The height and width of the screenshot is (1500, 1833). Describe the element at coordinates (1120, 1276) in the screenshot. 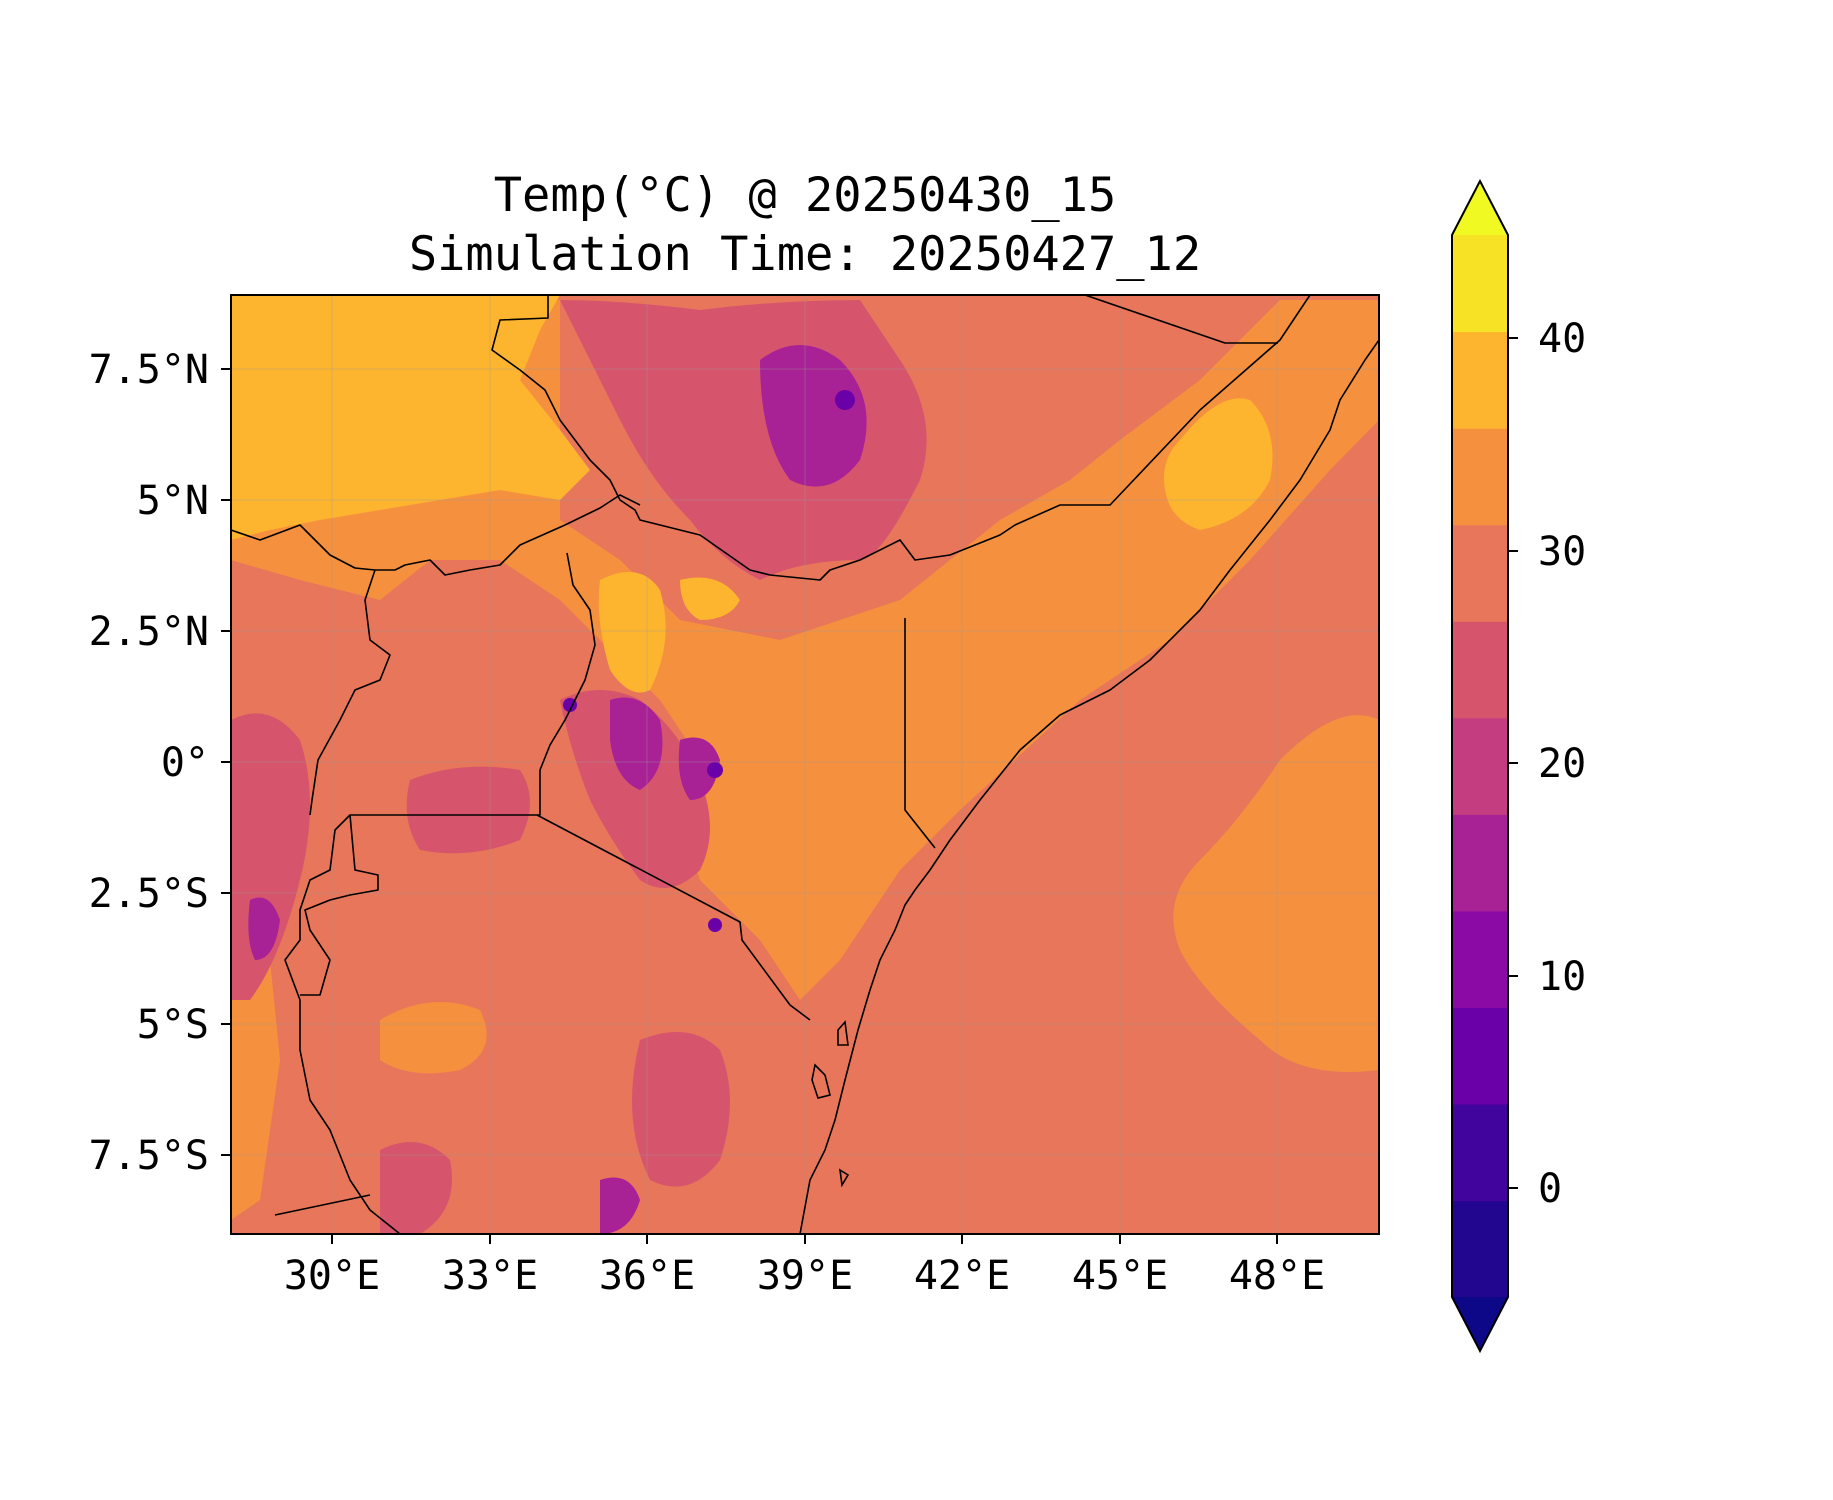

I see `x-tick-label: 45°E` at that location.